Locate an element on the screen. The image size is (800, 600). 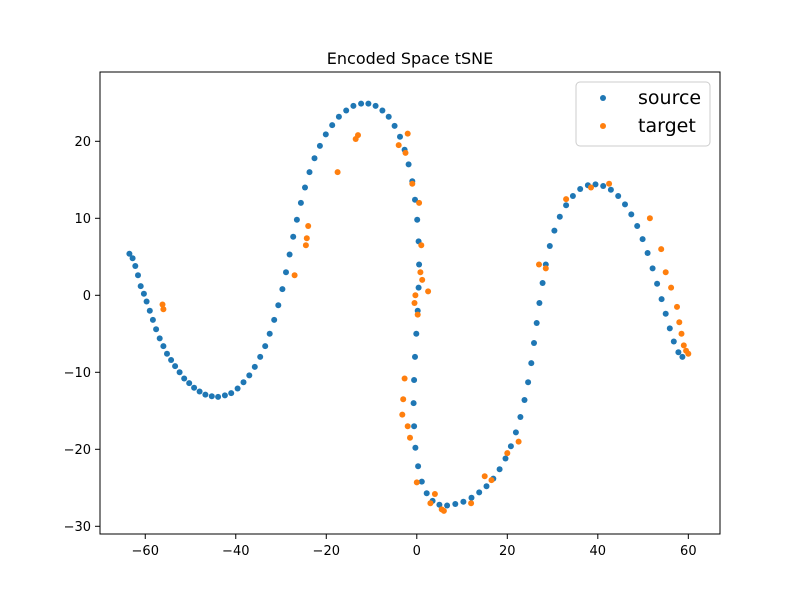
y-tick-label: 10 is located at coordinates (82, 219).